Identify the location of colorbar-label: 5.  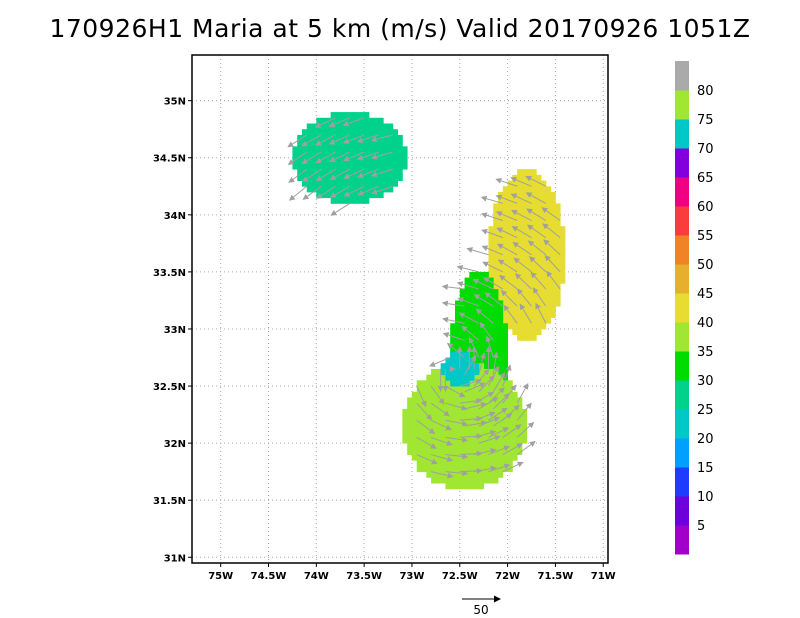
(701, 526).